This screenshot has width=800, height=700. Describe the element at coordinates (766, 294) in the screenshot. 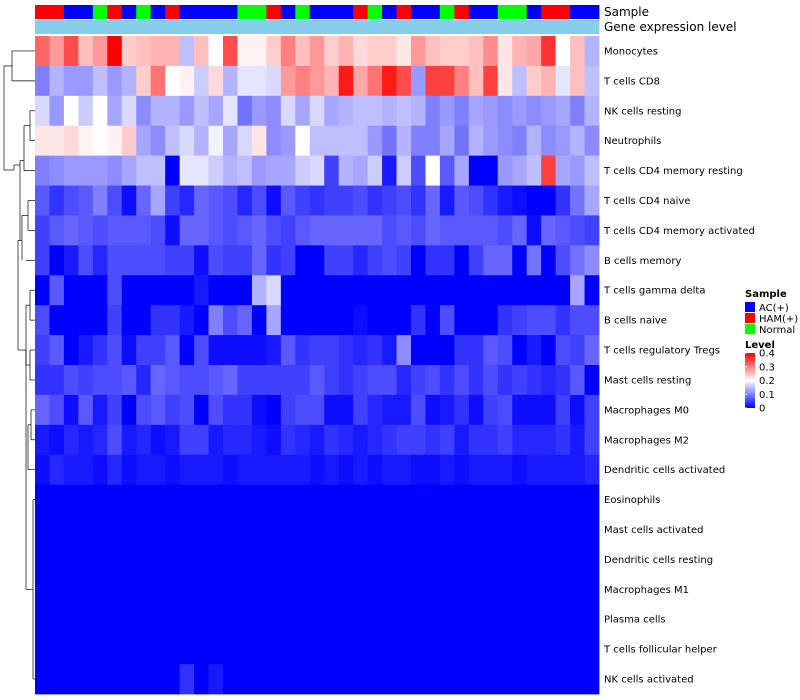

I see `sample-legend-title: Sample` at that location.